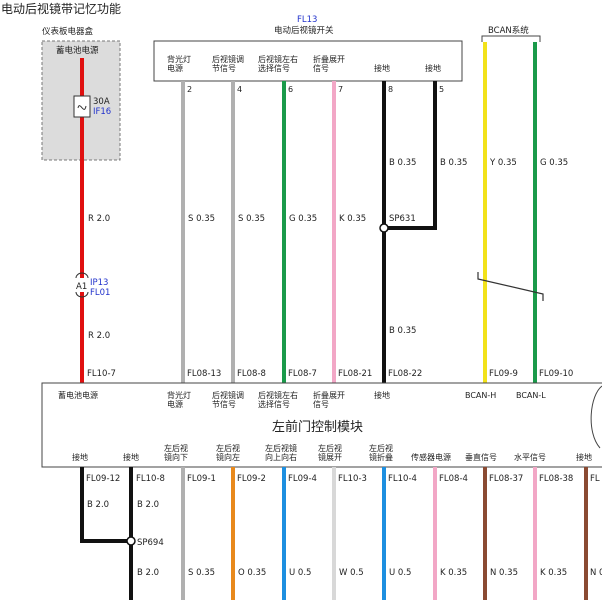 This screenshot has width=602, height=600. What do you see at coordinates (503, 374) in the screenshot?
I see `pin-id: FL09-9` at bounding box center [503, 374].